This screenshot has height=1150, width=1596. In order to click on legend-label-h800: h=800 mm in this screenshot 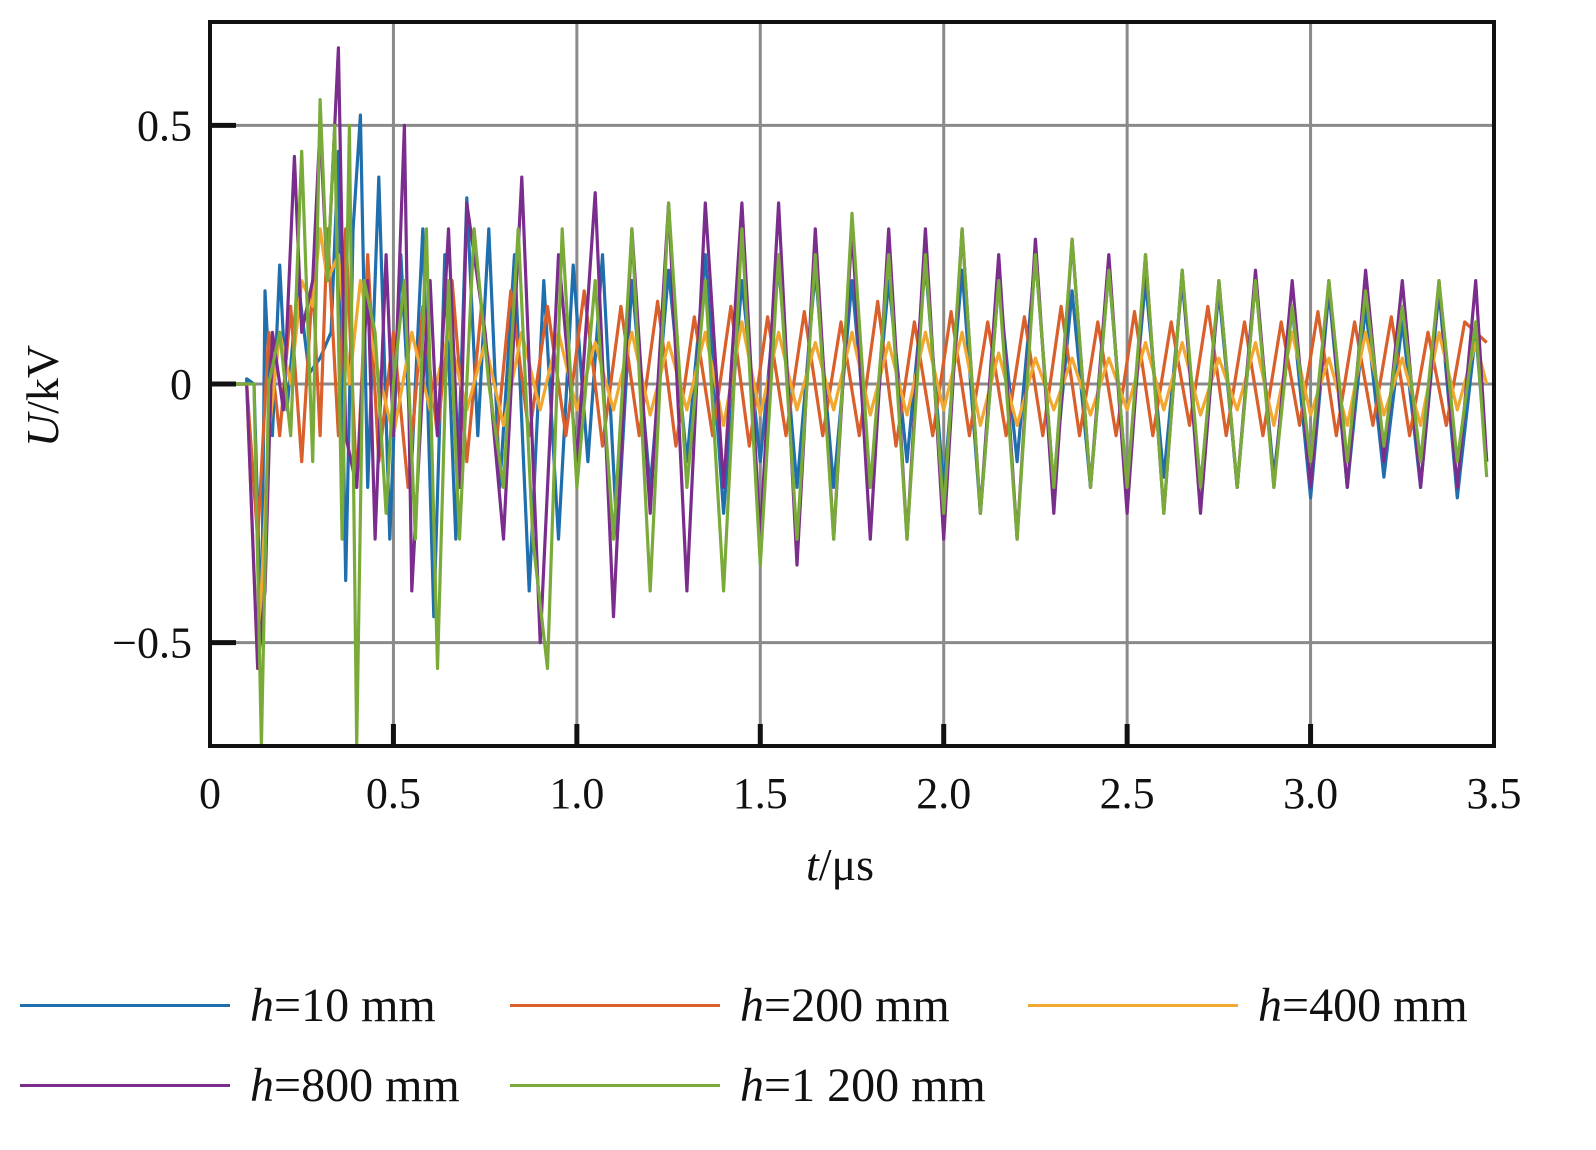, I will do `click(355, 1085)`.